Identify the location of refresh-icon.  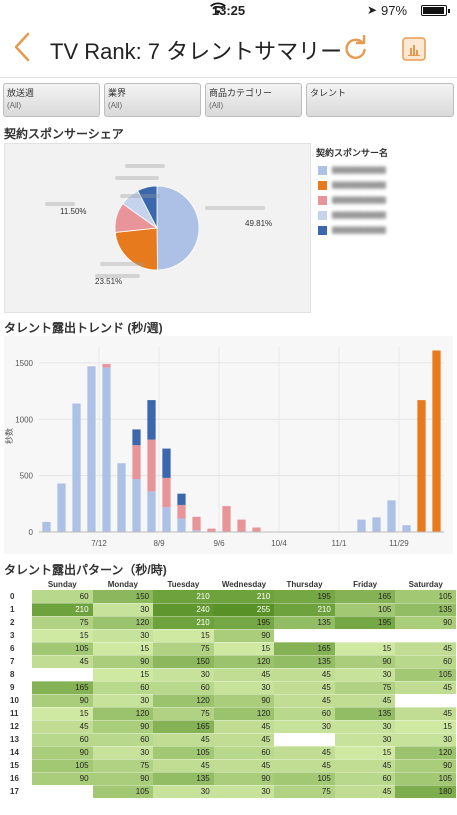
(356, 48).